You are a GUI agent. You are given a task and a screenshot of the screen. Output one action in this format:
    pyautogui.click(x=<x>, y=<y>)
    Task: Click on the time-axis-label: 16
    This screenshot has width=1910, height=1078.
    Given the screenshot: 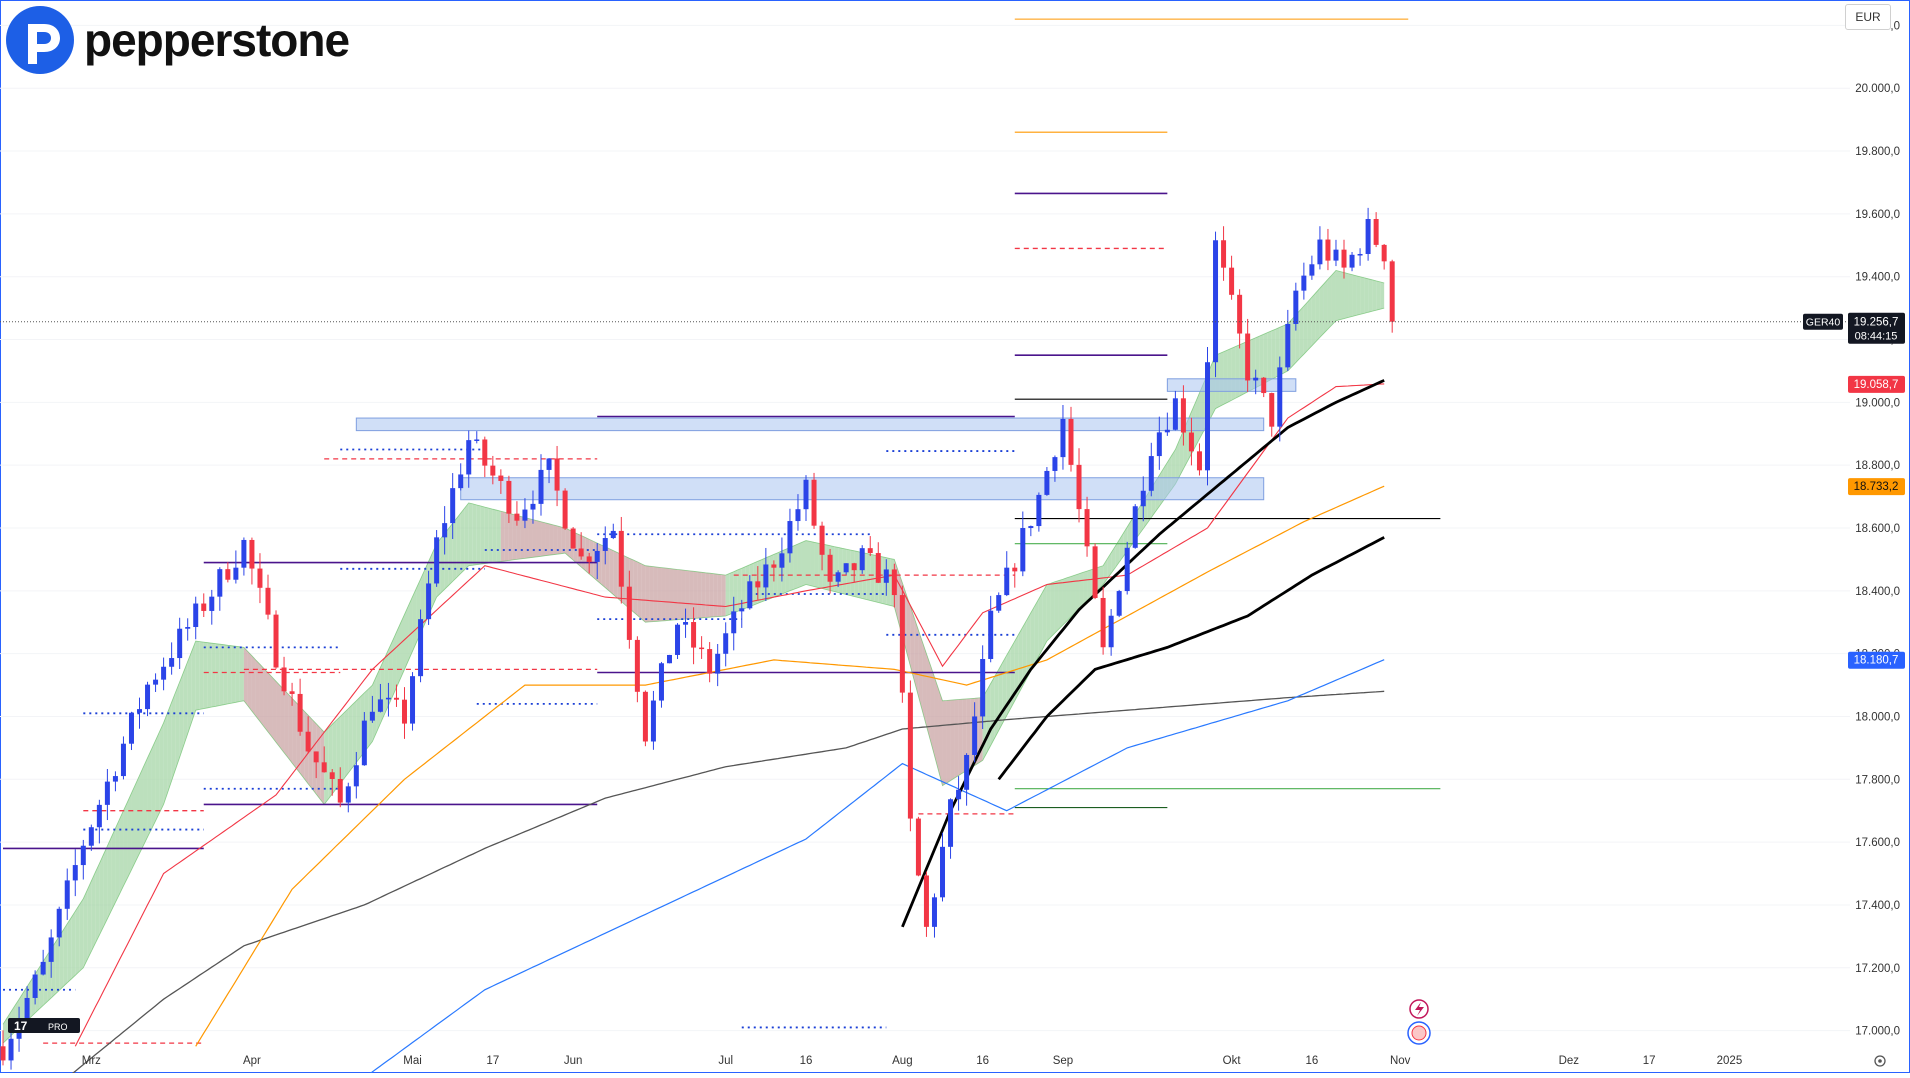 What is the action you would take?
    pyautogui.click(x=982, y=1061)
    